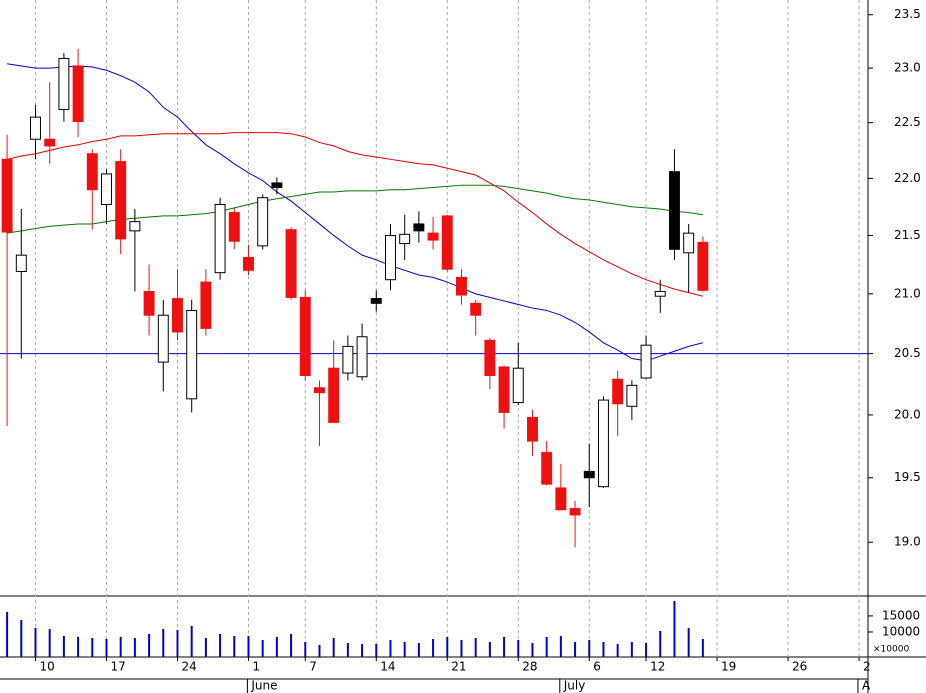 This screenshot has height=693, width=926. Describe the element at coordinates (901, 631) in the screenshot. I see `volume-tick-label: 10000` at that location.